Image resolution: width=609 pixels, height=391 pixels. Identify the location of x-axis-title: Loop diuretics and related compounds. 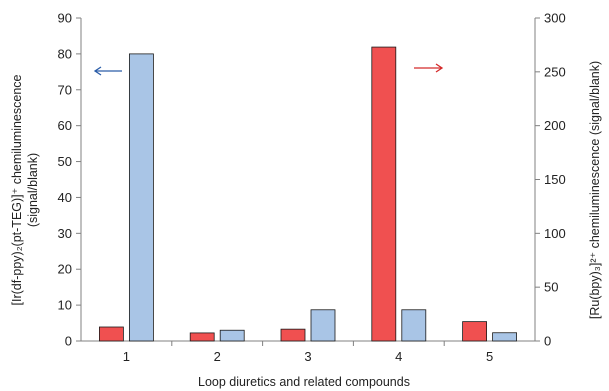
(304, 382).